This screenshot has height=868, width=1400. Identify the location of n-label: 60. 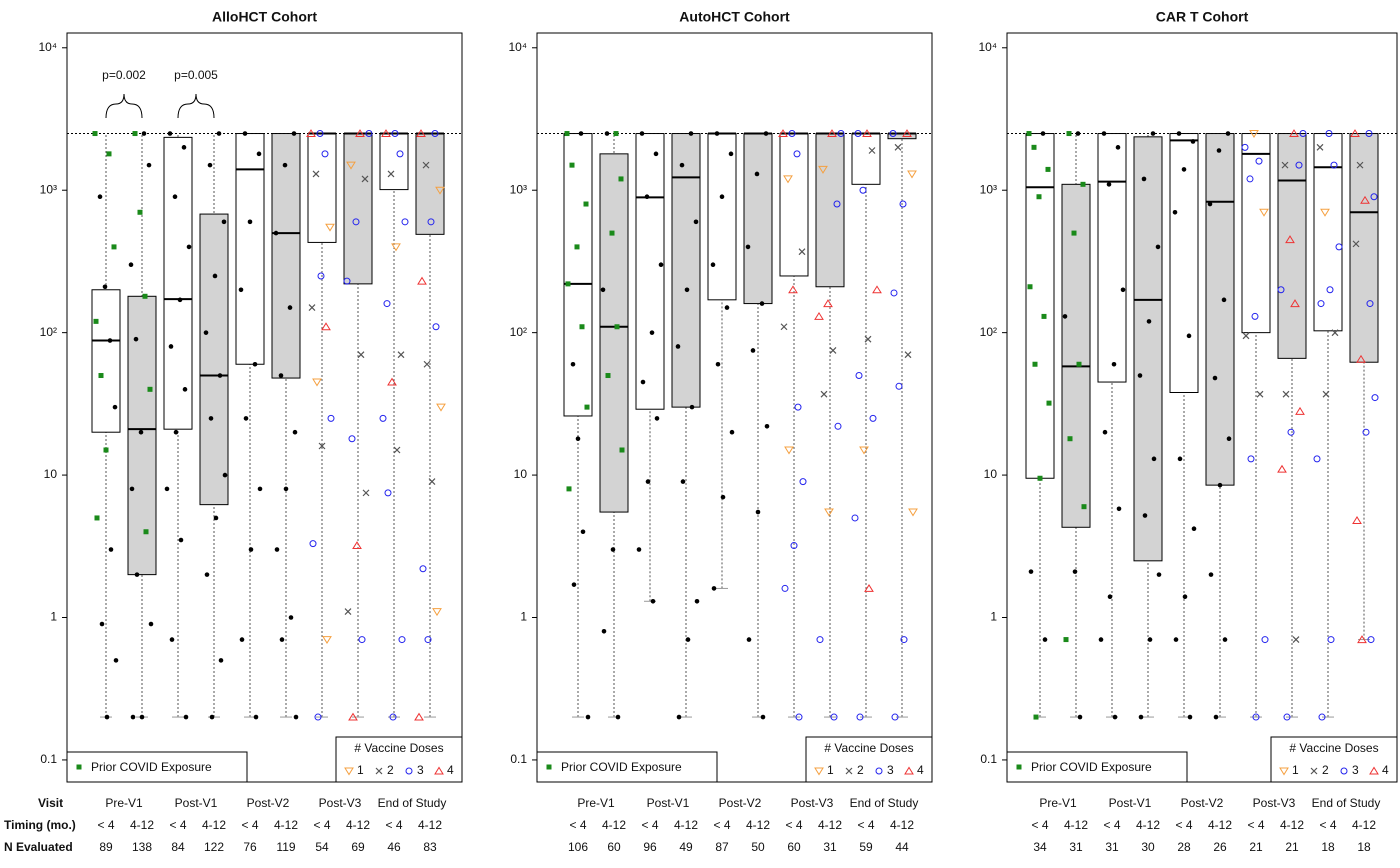
(614, 847).